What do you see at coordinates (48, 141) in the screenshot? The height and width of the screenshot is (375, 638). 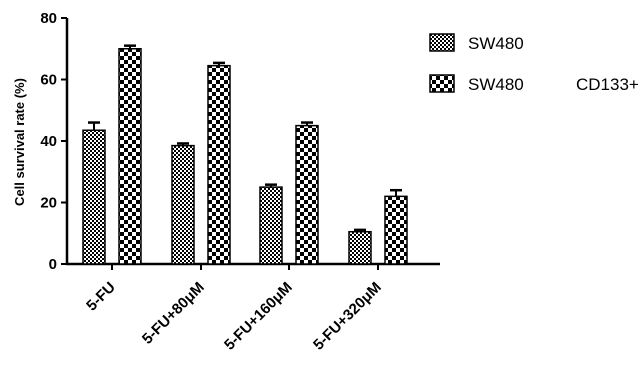 I see `y-tick-label: 40` at bounding box center [48, 141].